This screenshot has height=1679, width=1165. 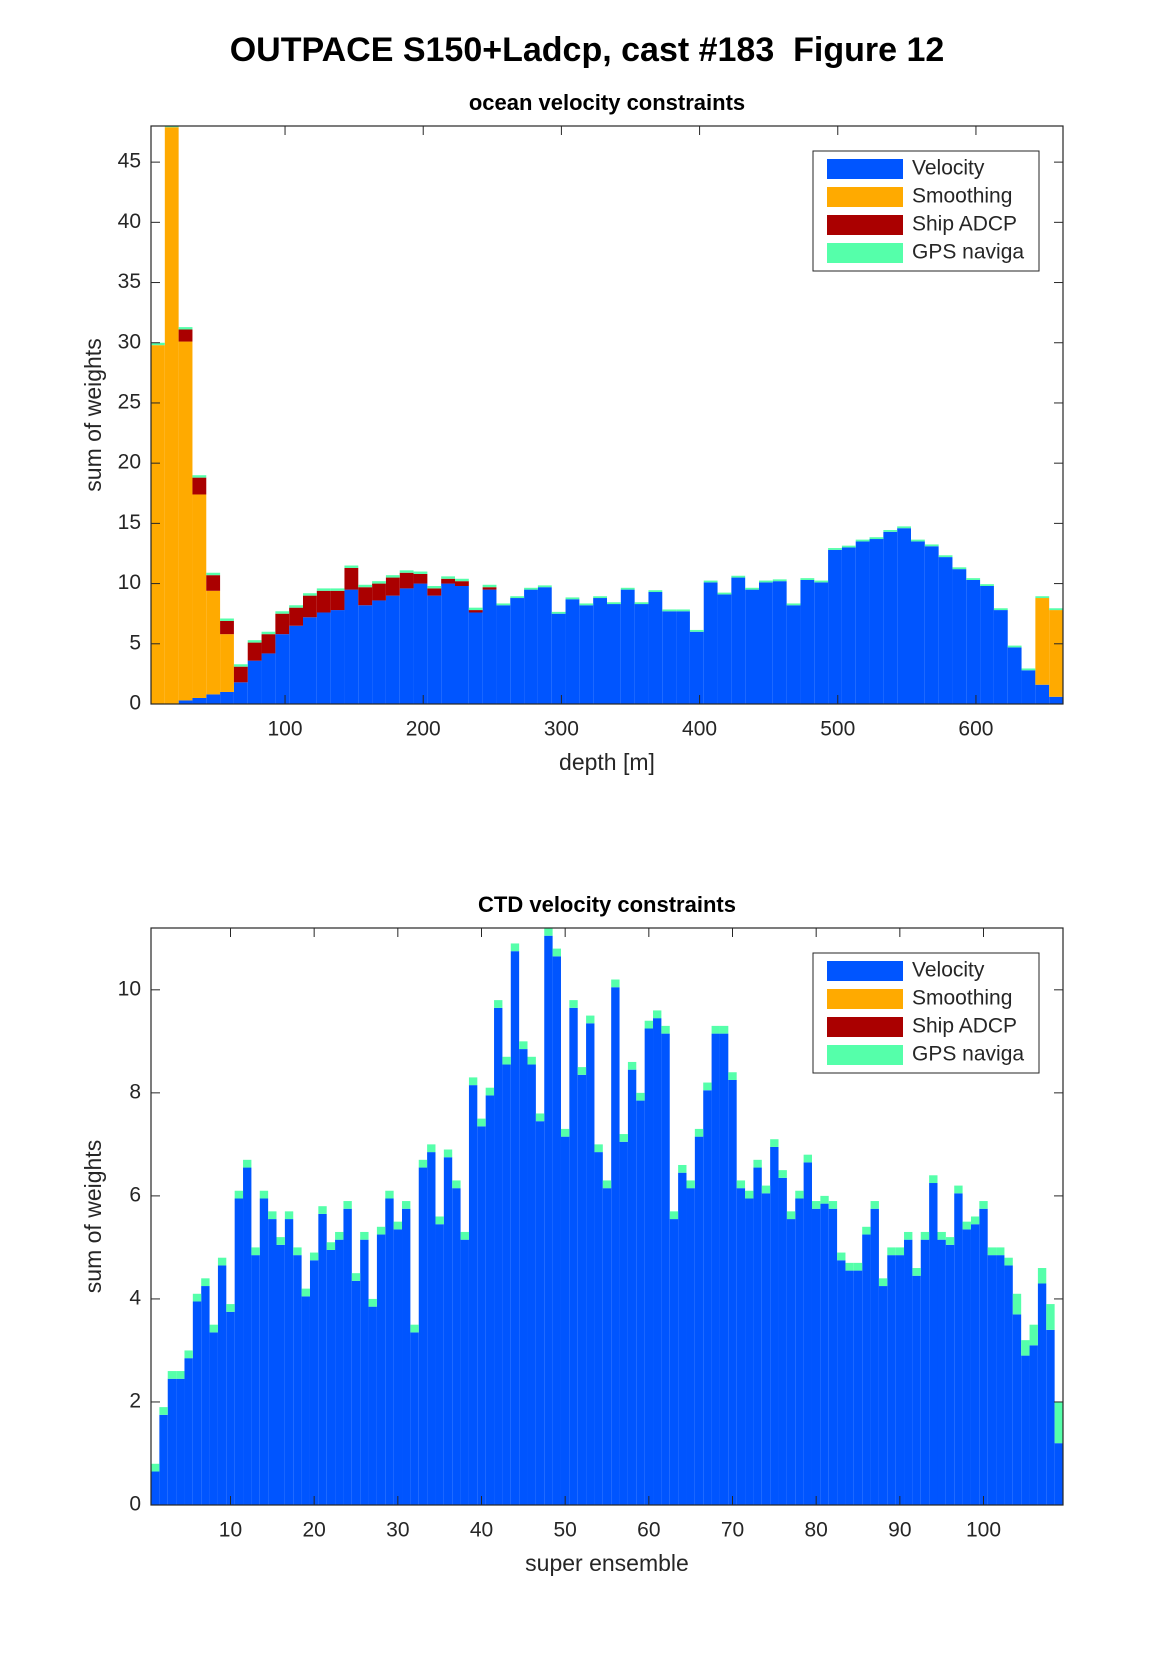 I want to click on legend-label: Smoothing, so click(x=962, y=196).